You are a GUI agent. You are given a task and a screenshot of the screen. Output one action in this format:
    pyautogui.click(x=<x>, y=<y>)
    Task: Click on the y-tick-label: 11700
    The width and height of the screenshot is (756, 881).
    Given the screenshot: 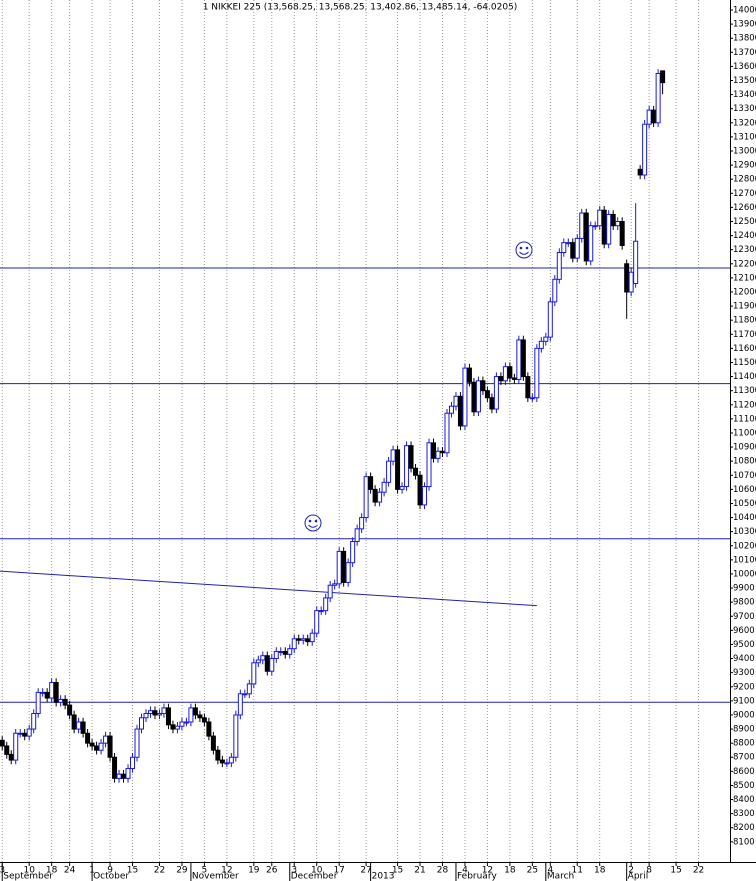 What is the action you would take?
    pyautogui.click(x=744, y=335)
    